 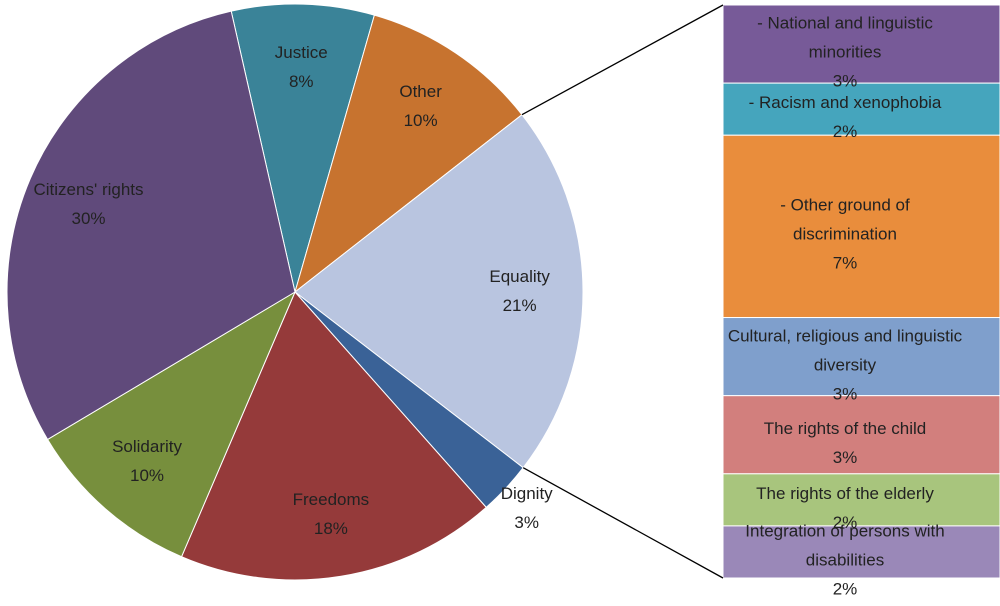 What do you see at coordinates (845, 443) in the screenshot?
I see `data-label: The rights of the child 3%` at bounding box center [845, 443].